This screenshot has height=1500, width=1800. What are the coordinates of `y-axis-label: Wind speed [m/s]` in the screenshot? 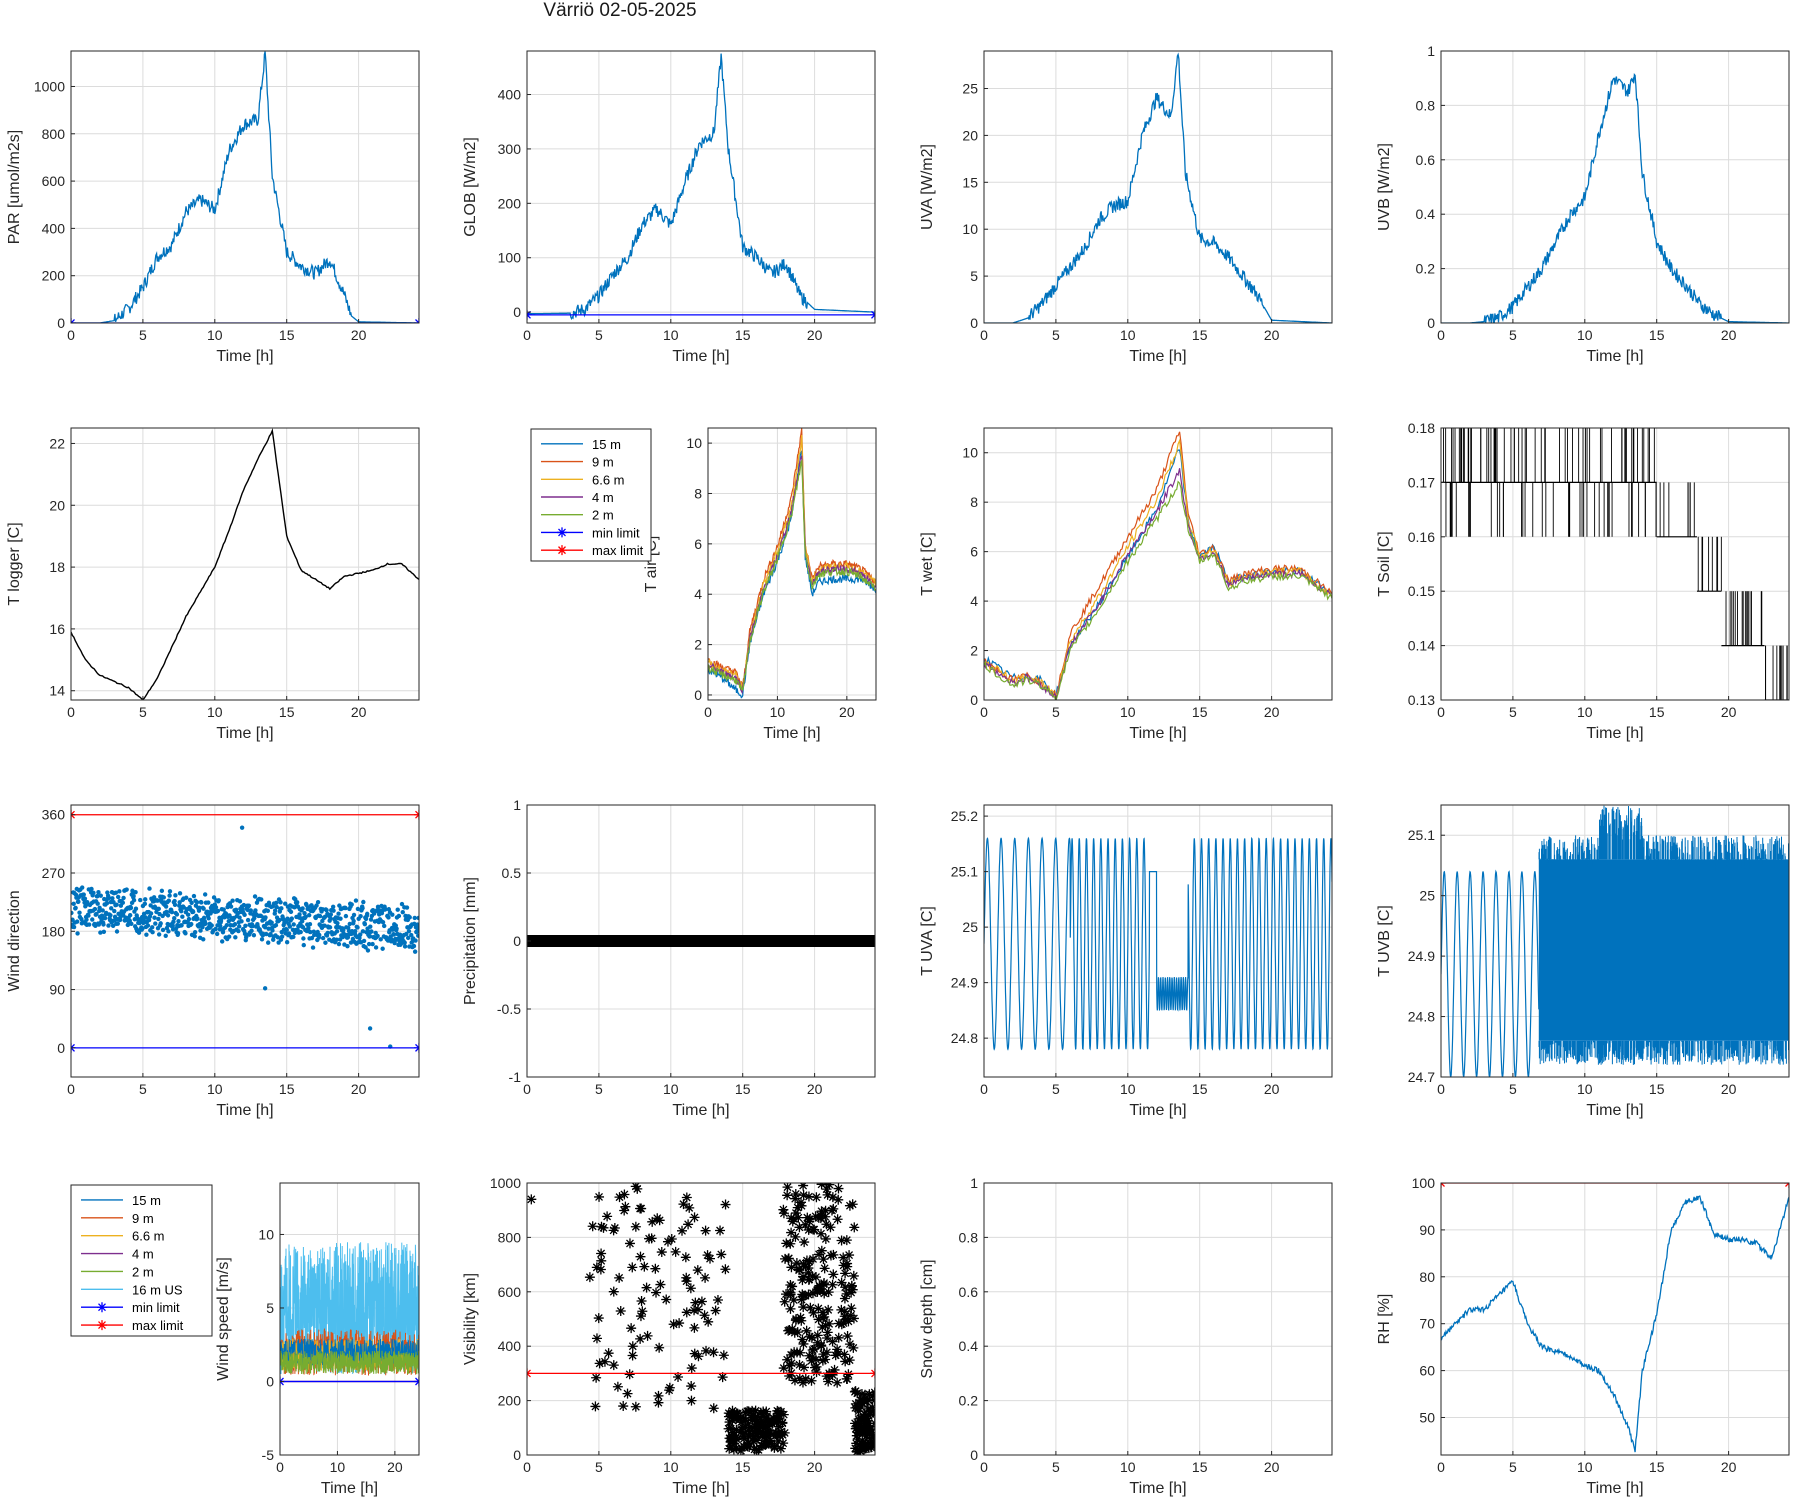 It's located at (223, 1319).